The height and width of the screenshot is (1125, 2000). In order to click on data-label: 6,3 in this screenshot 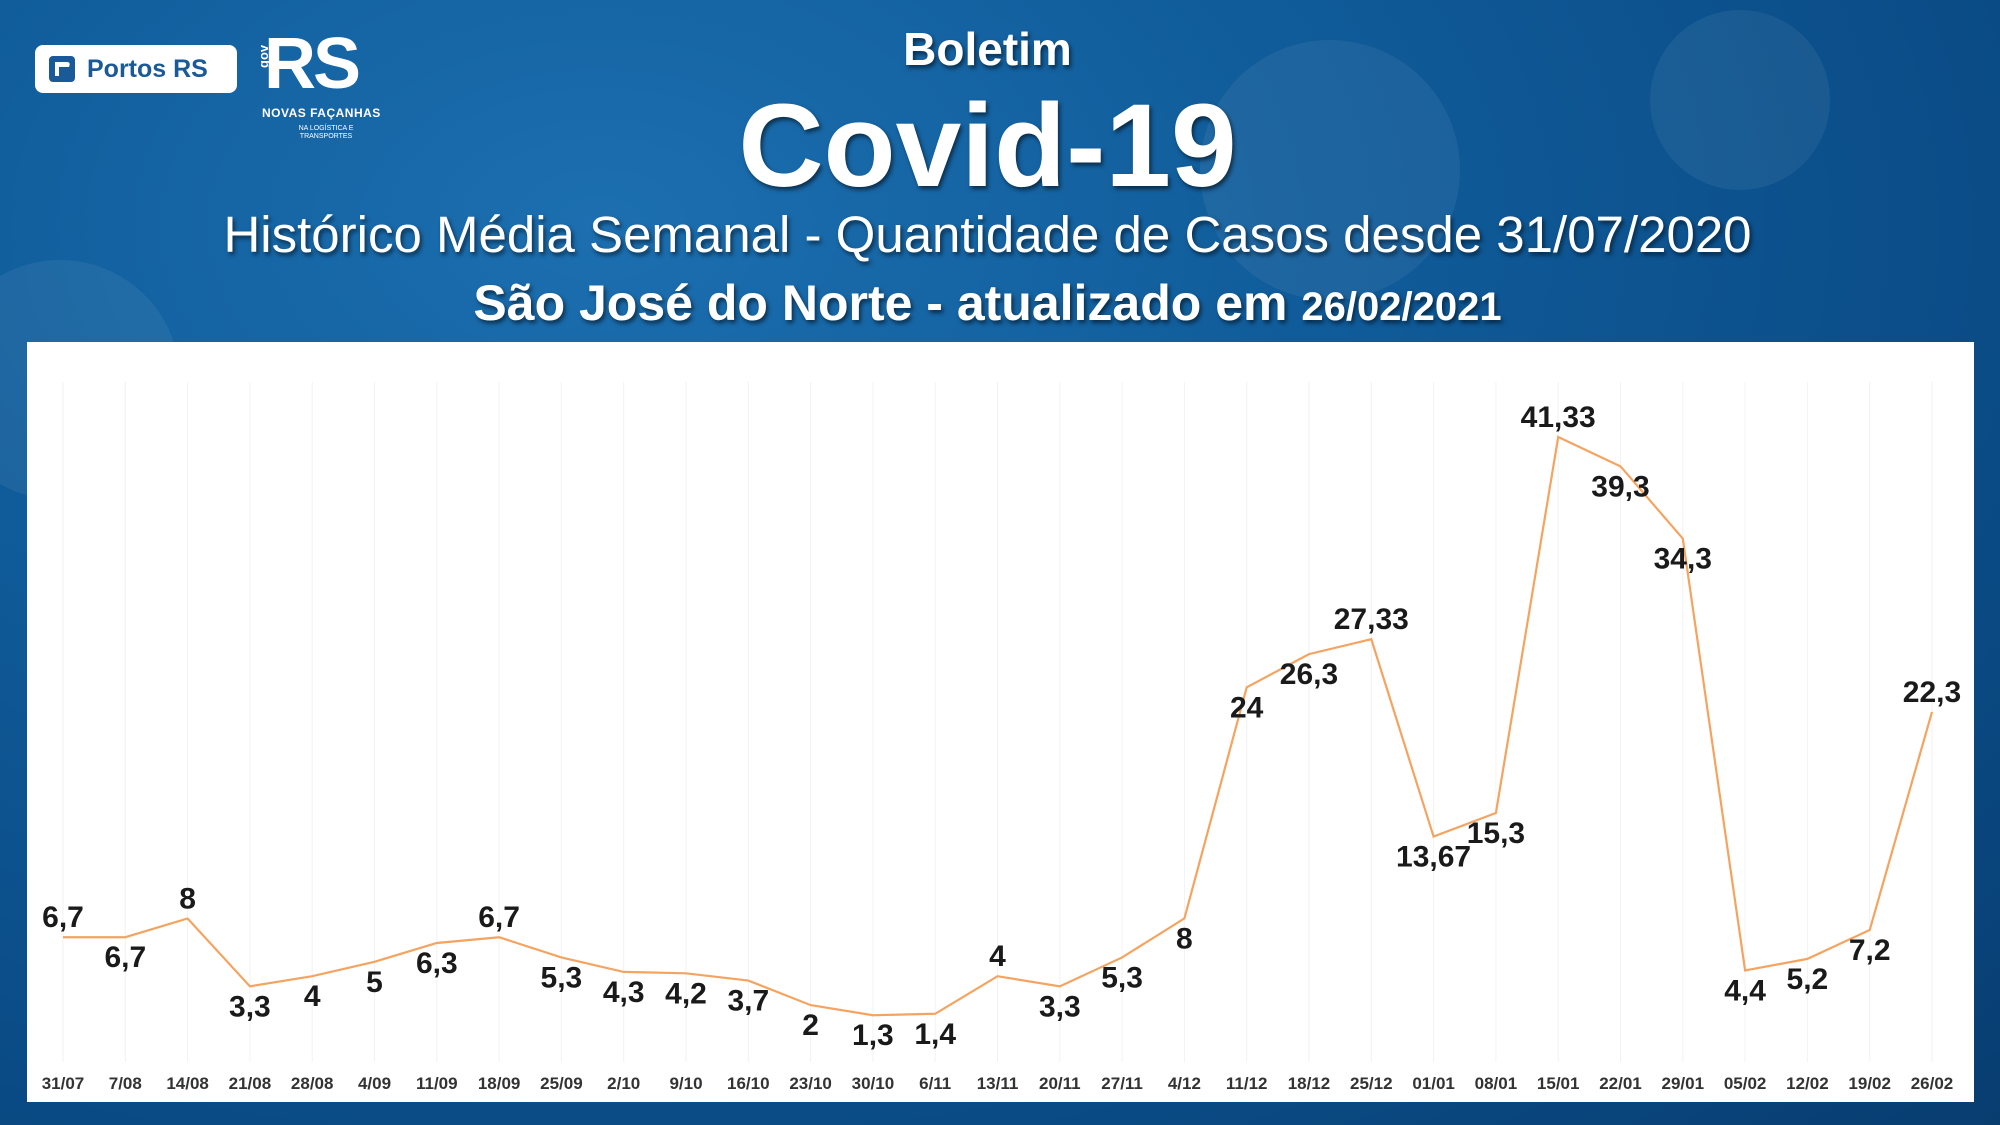, I will do `click(437, 963)`.